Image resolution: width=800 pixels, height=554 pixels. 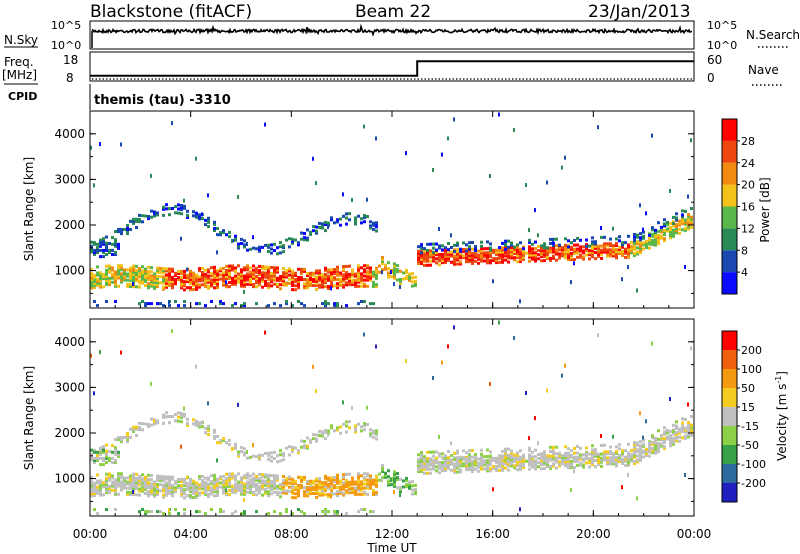 What do you see at coordinates (729, 416) in the screenshot?
I see `colorbar-segment` at bounding box center [729, 416].